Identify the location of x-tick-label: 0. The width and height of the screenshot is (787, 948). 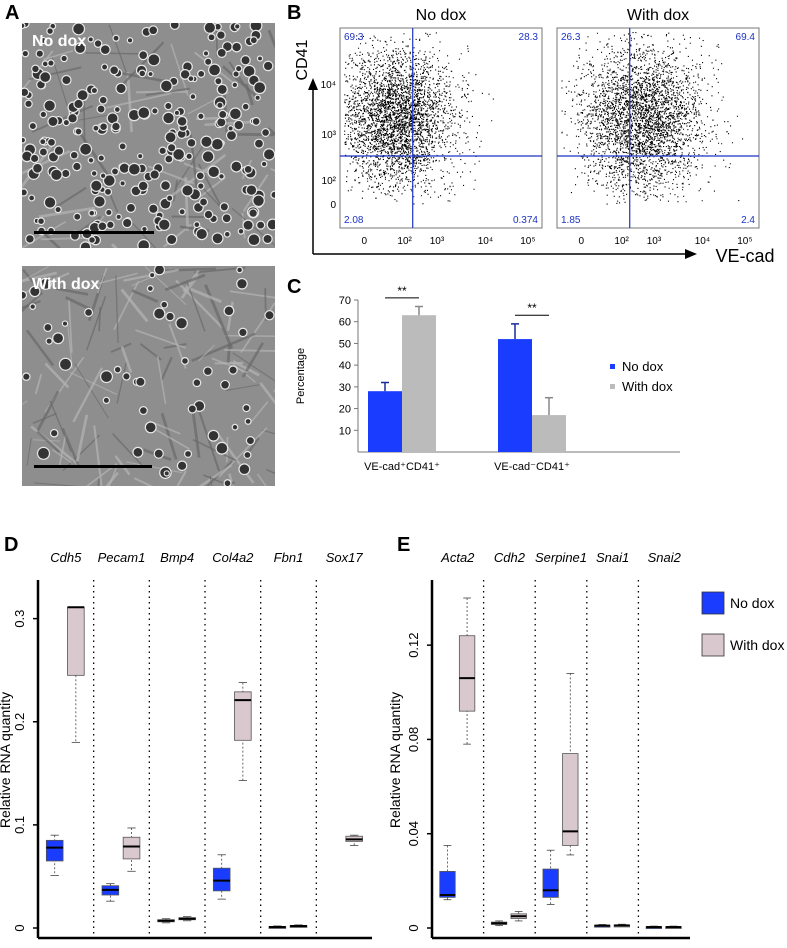
(581, 241).